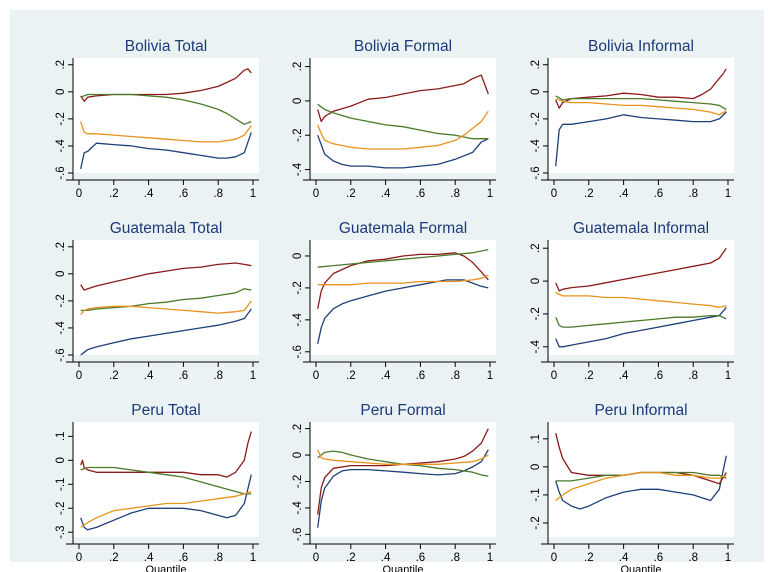 This screenshot has width=774, height=572. Describe the element at coordinates (298, 101) in the screenshot. I see `panel-2-y-tick-label: 0` at that location.